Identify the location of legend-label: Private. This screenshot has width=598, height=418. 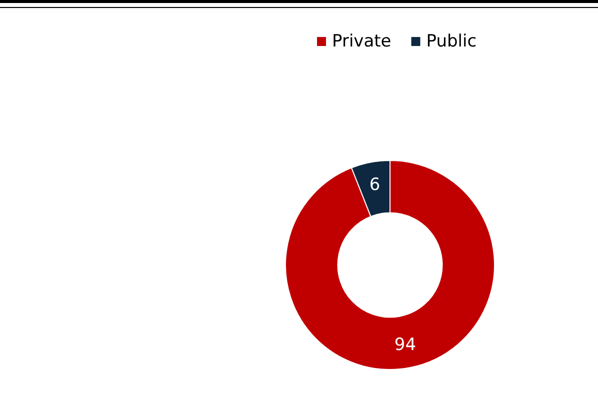
(362, 42).